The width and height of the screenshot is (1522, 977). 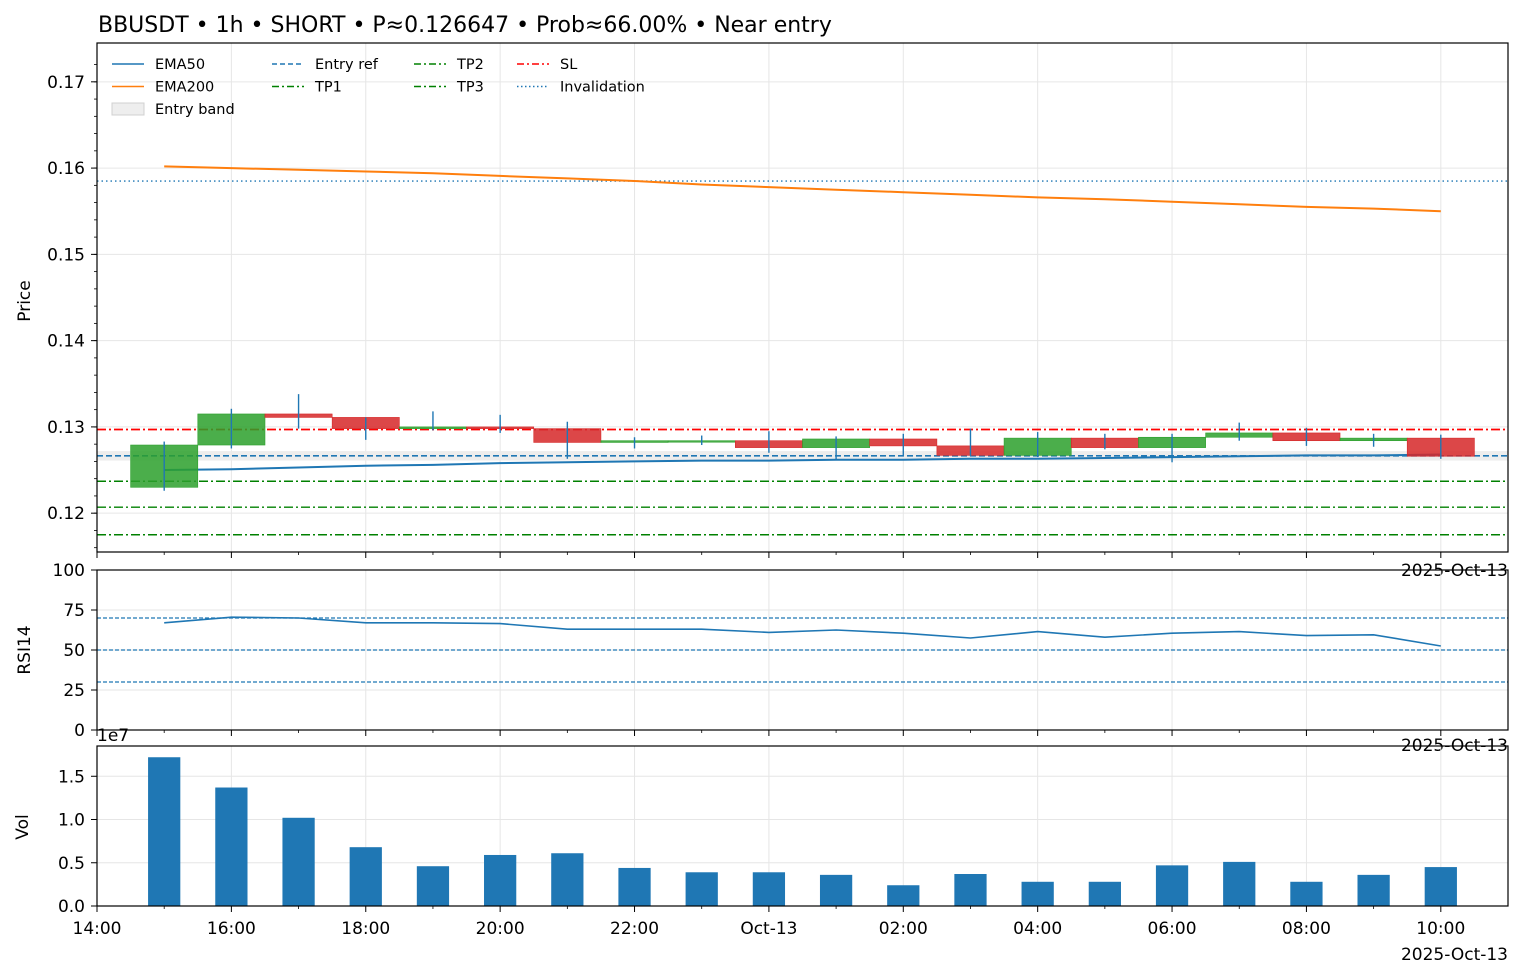 What do you see at coordinates (66, 255) in the screenshot?
I see `price-ytick-label: 0.15` at bounding box center [66, 255].